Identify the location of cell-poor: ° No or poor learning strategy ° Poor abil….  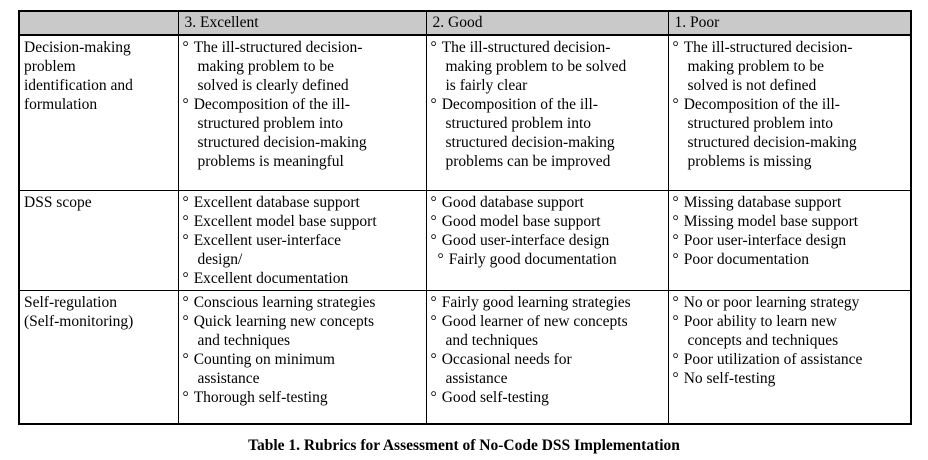
(789, 357).